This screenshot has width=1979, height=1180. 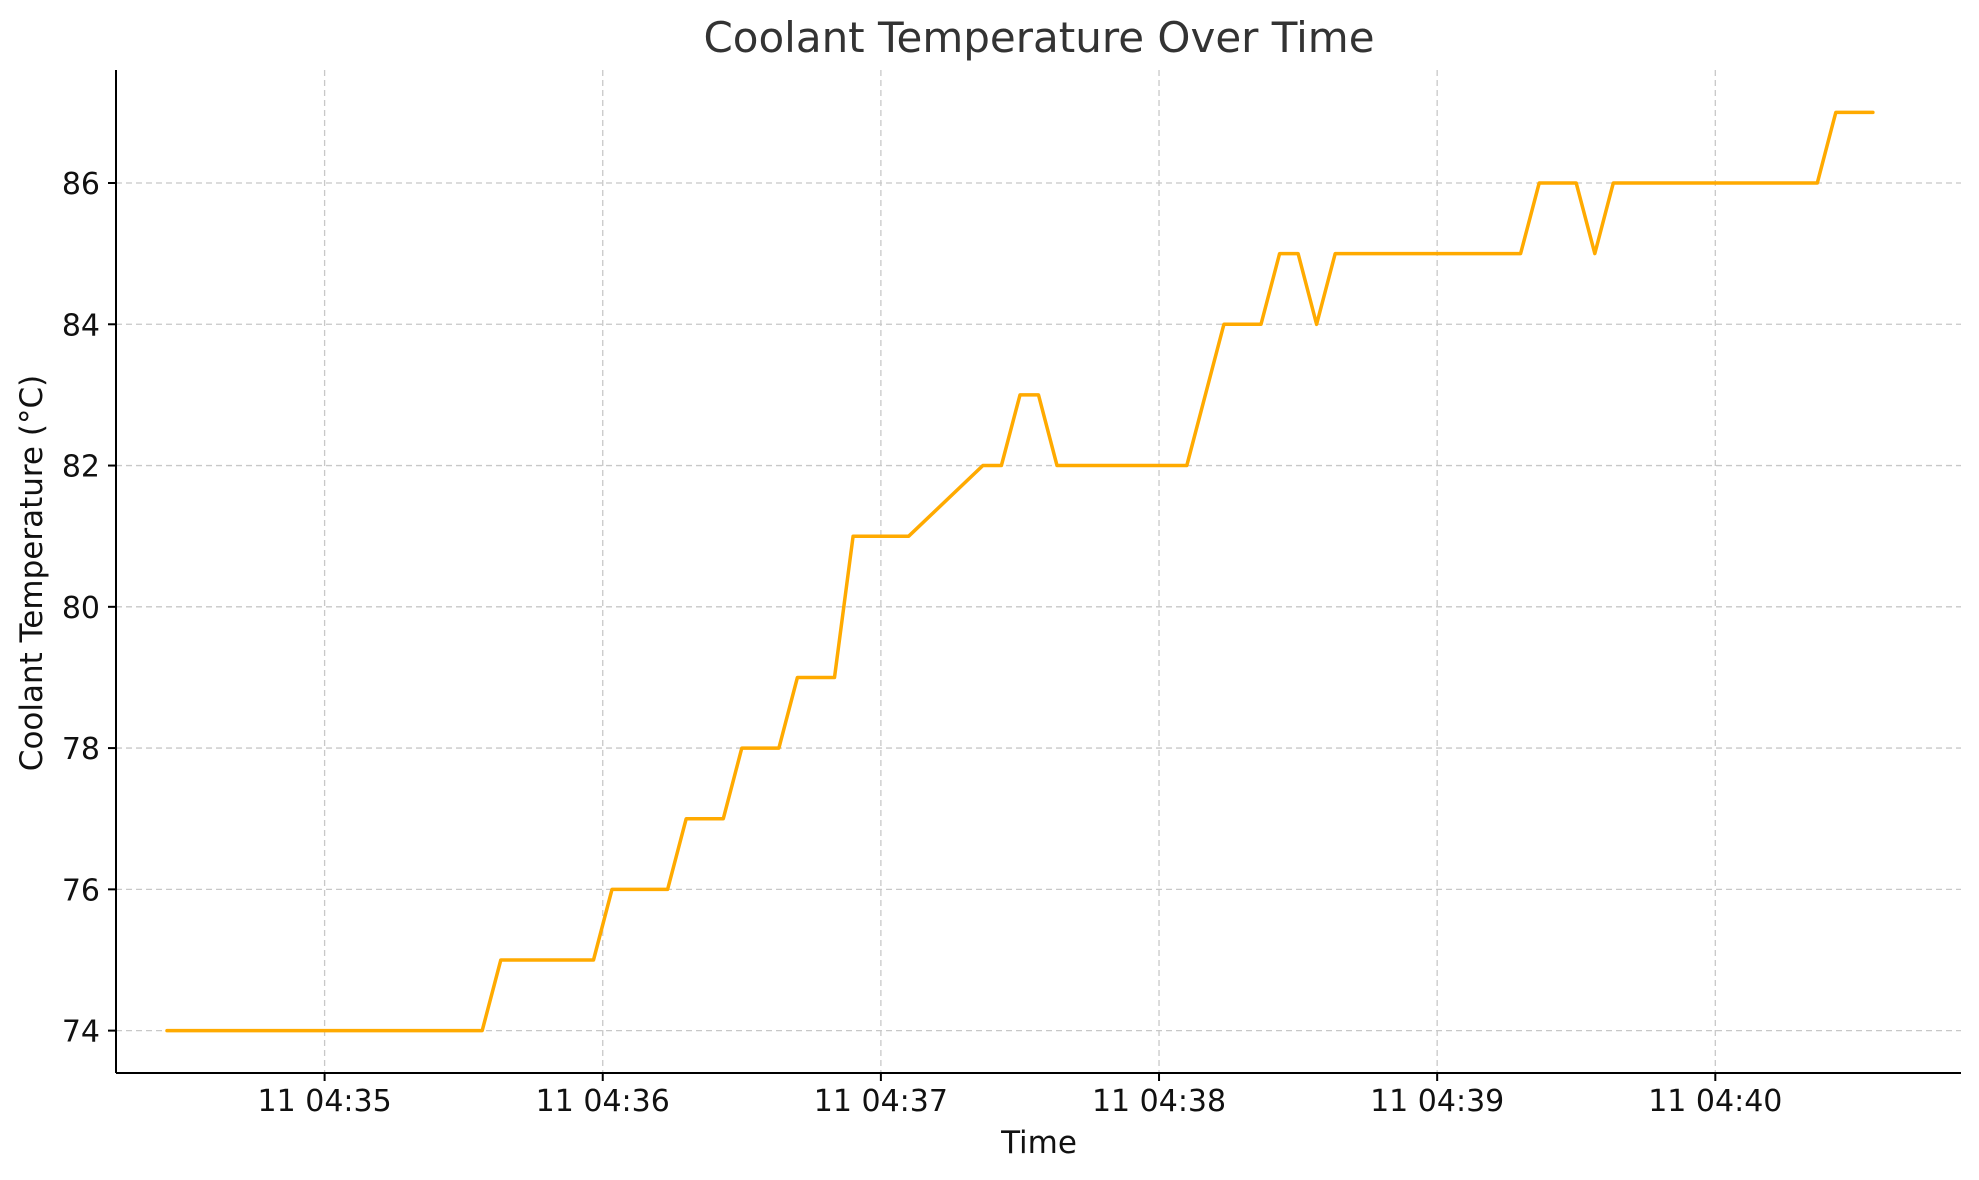 What do you see at coordinates (1159, 1101) in the screenshot?
I see `x-tick-label: 11 04:38` at bounding box center [1159, 1101].